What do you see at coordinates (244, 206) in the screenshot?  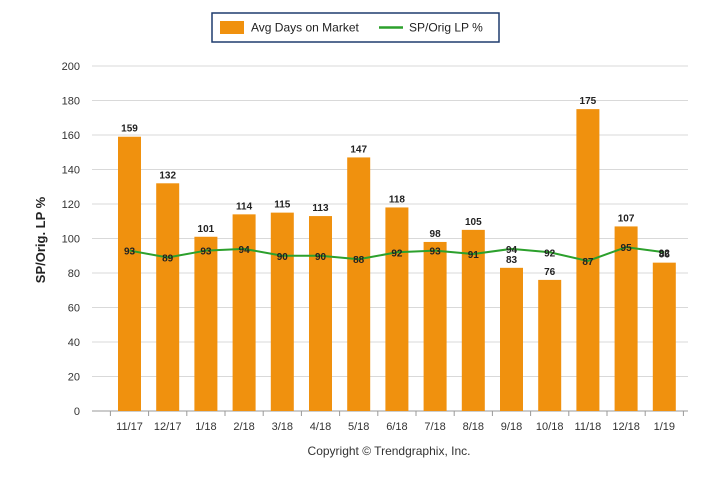 I see `bar-value-label: 114` at bounding box center [244, 206].